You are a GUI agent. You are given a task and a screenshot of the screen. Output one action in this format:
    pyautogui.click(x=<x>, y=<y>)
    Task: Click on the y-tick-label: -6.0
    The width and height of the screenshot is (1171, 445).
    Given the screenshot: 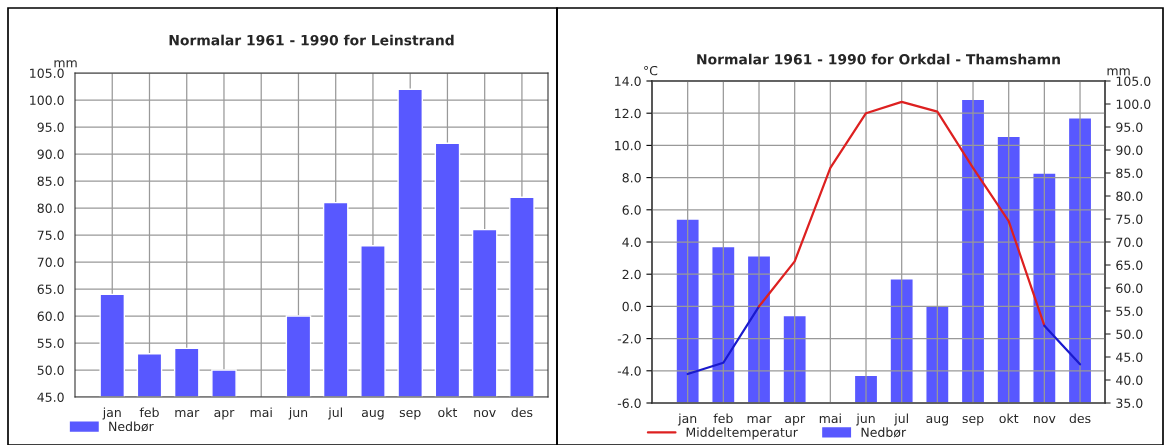 What is the action you would take?
    pyautogui.click(x=629, y=403)
    